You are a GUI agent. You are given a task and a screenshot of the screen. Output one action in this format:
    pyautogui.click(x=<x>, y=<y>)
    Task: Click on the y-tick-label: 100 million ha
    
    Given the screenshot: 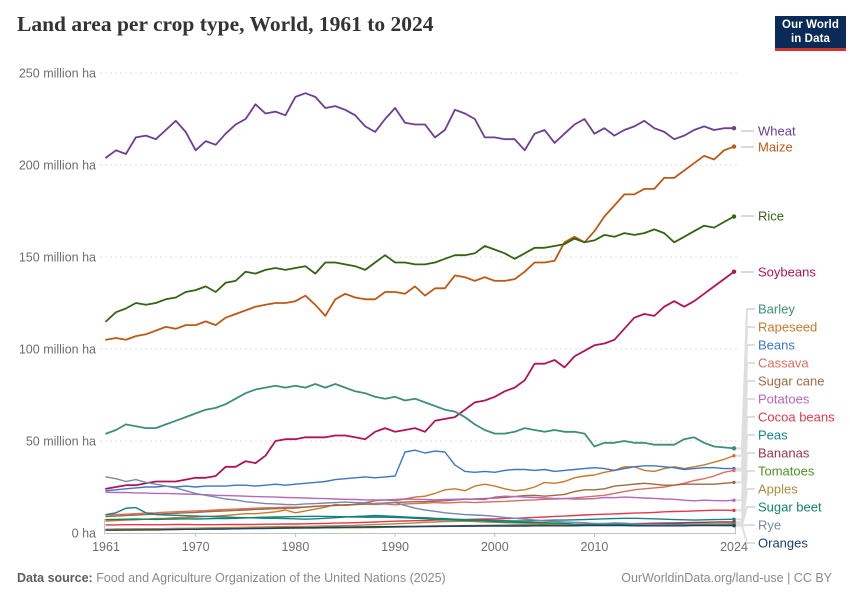 What is the action you would take?
    pyautogui.click(x=57, y=350)
    